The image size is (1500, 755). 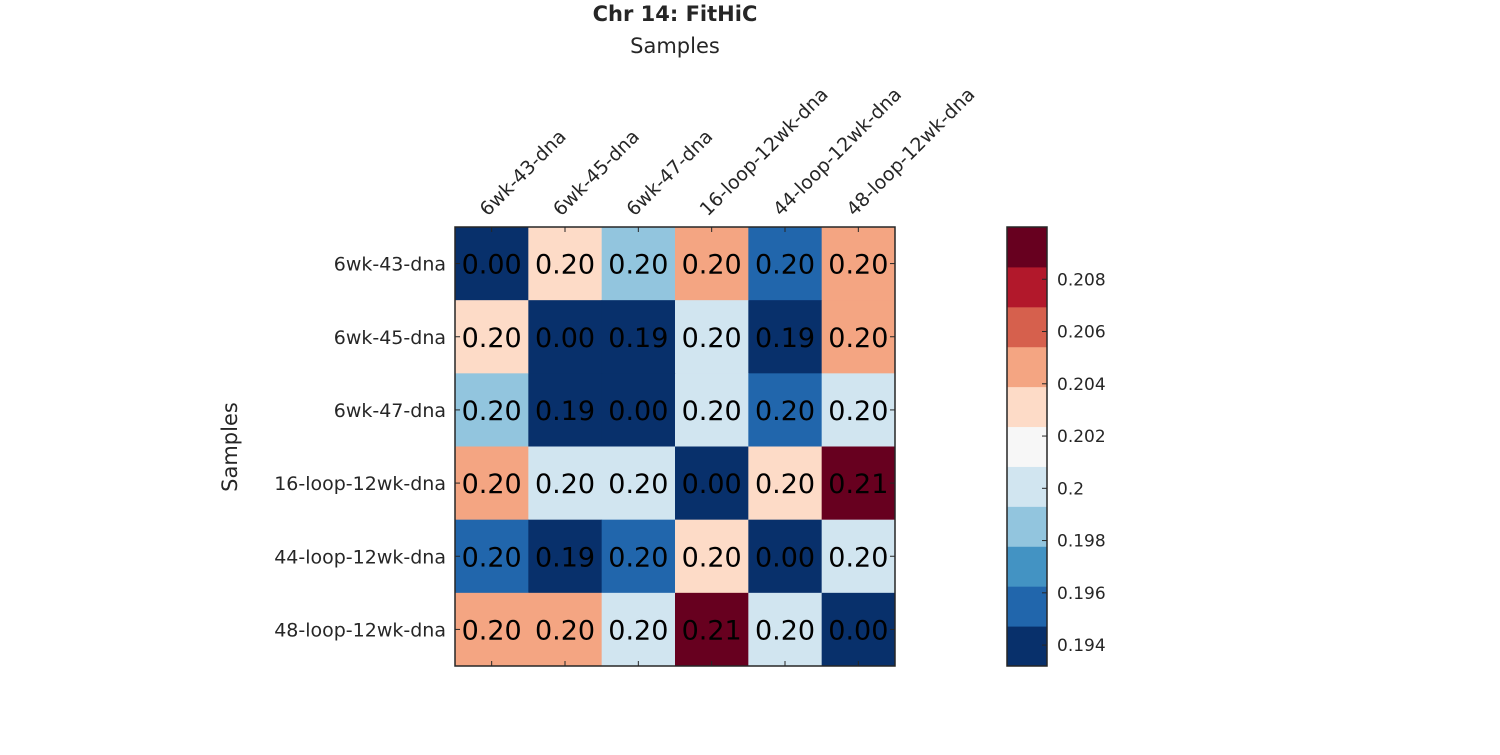 I want to click on cell-value-label-6-5: 0.20, so click(x=785, y=630).